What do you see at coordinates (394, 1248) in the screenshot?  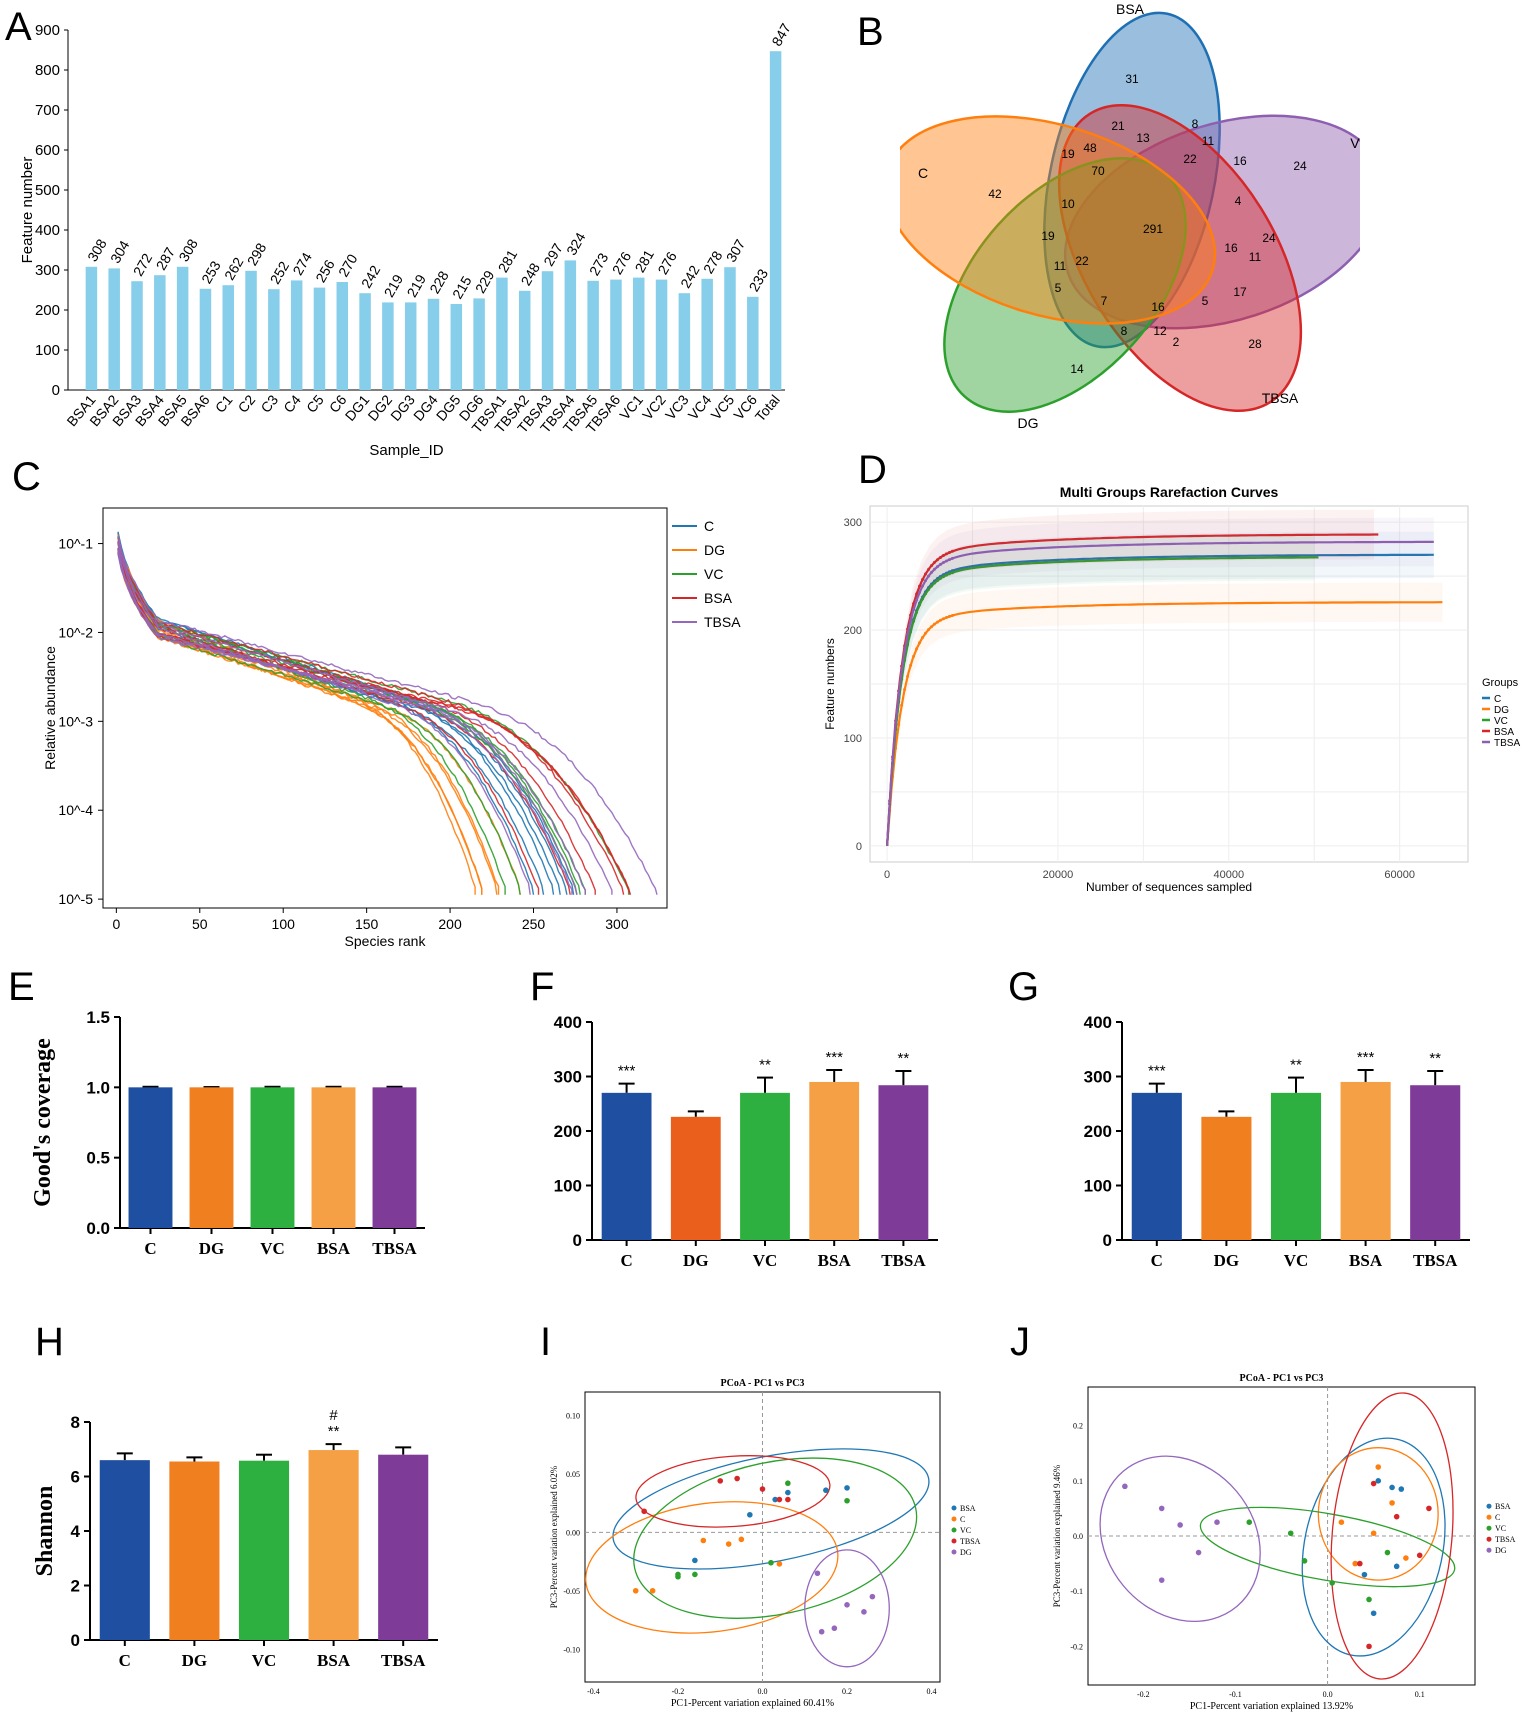 I see `e-x-tick-label: TBSA` at bounding box center [394, 1248].